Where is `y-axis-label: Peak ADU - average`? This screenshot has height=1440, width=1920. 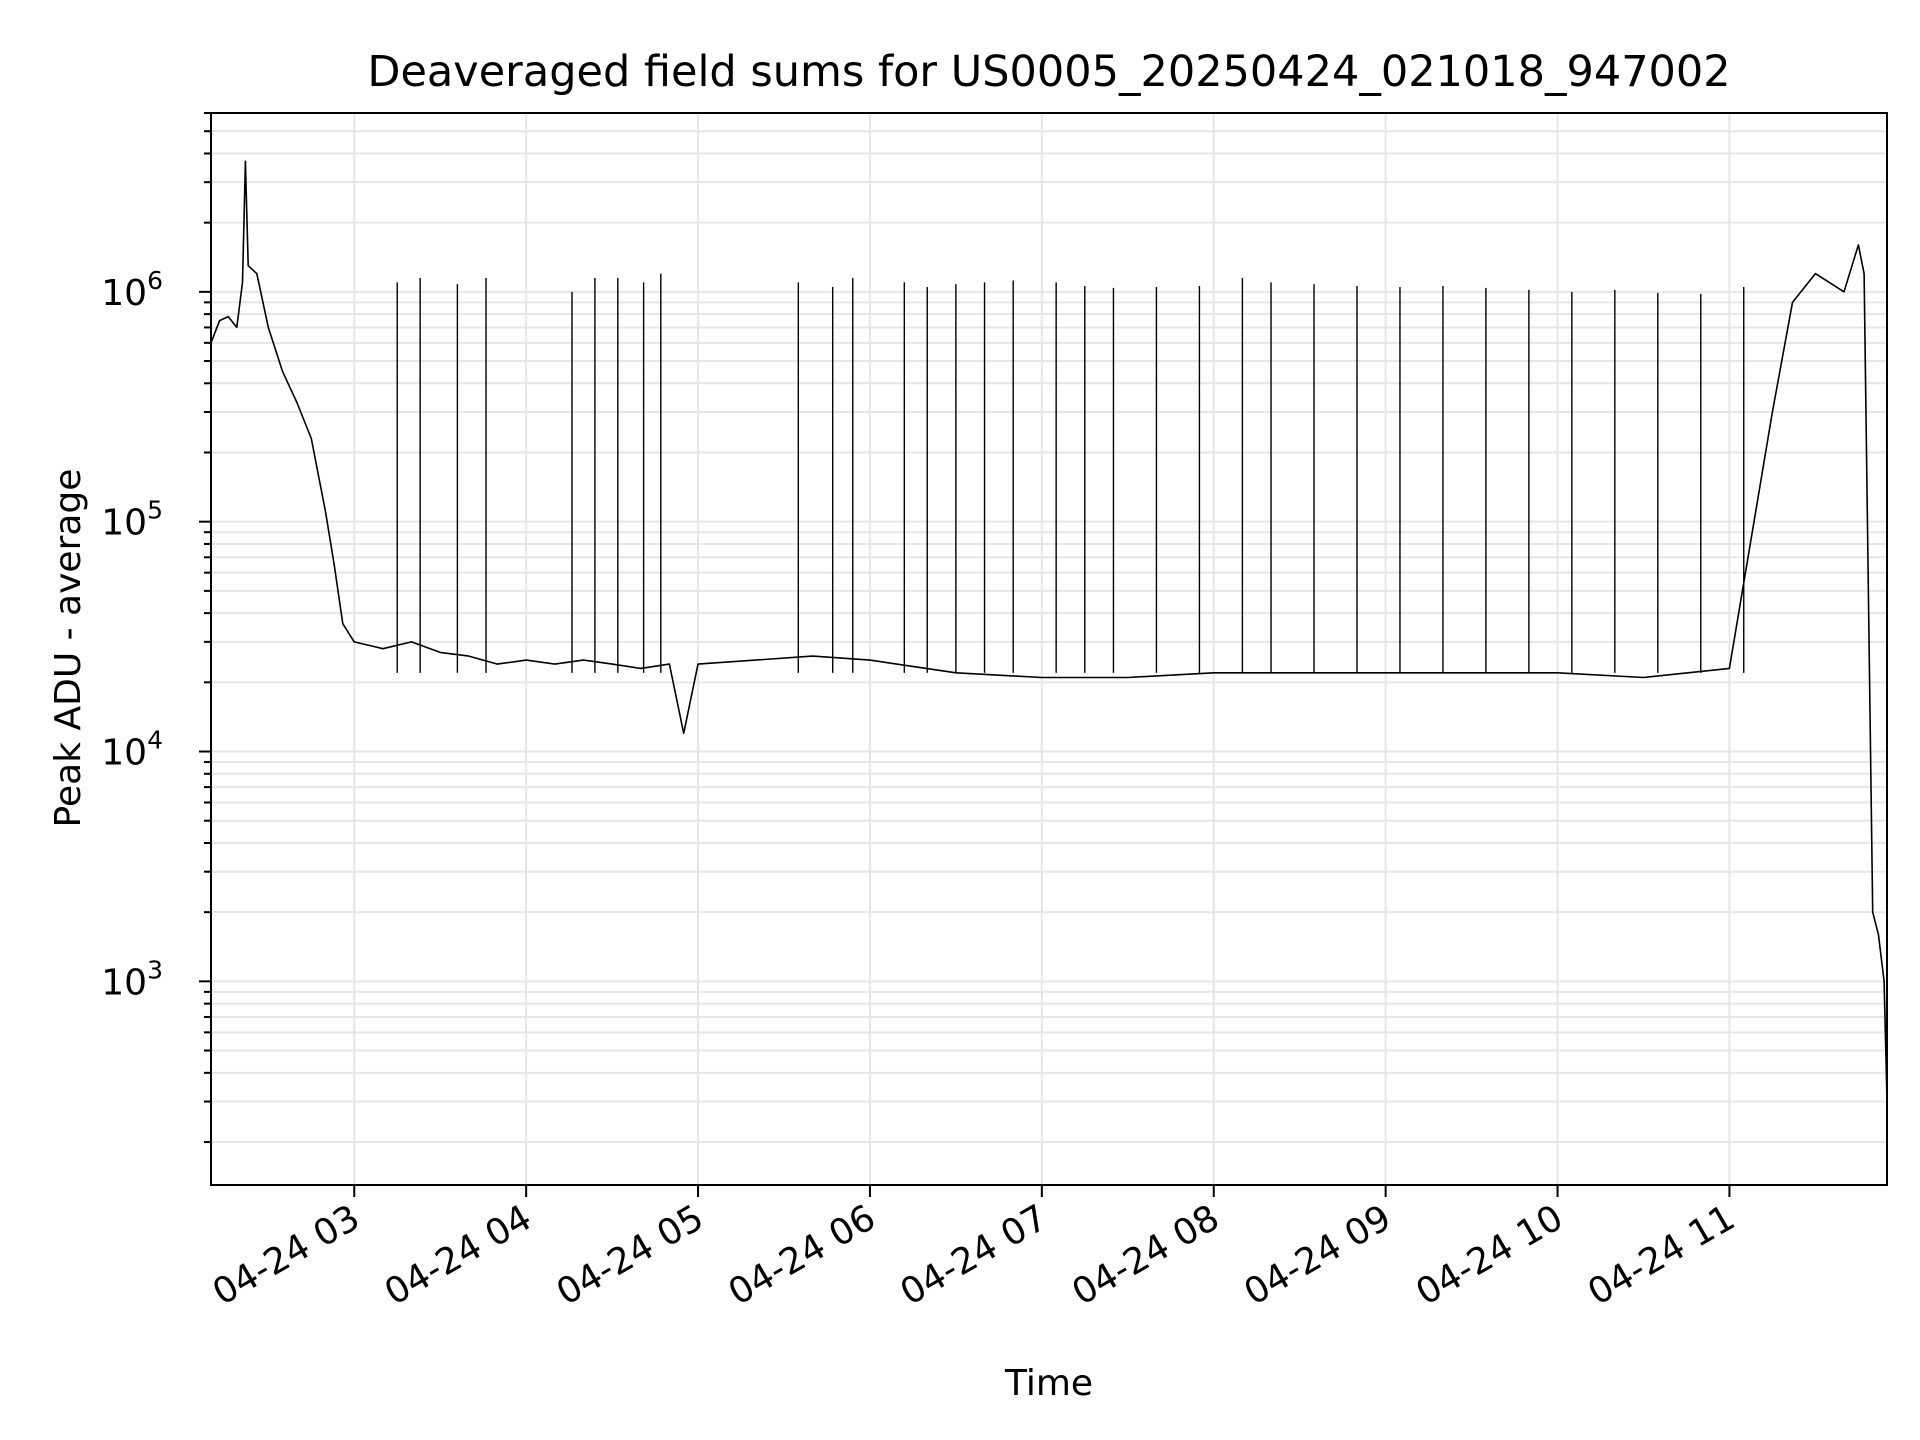
y-axis-label: Peak ADU - average is located at coordinates (68, 648).